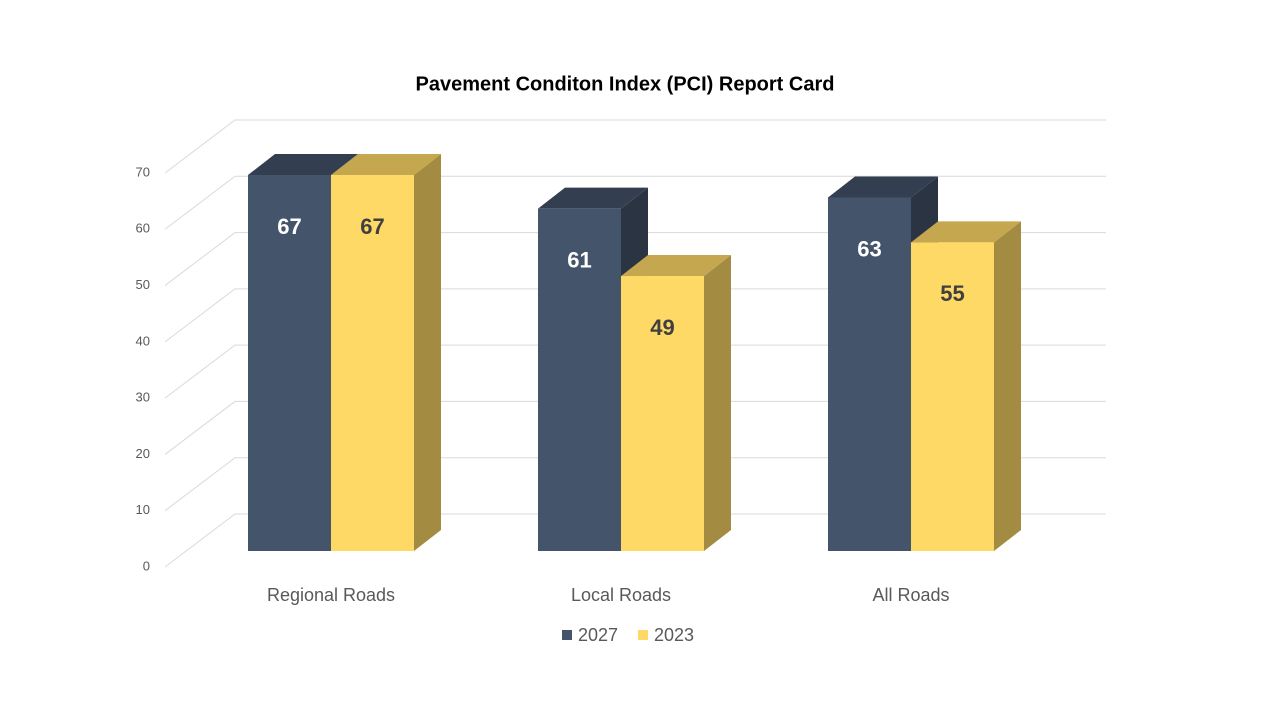 The image size is (1280, 720). What do you see at coordinates (143, 340) in the screenshot?
I see `y-tick-label: 40` at bounding box center [143, 340].